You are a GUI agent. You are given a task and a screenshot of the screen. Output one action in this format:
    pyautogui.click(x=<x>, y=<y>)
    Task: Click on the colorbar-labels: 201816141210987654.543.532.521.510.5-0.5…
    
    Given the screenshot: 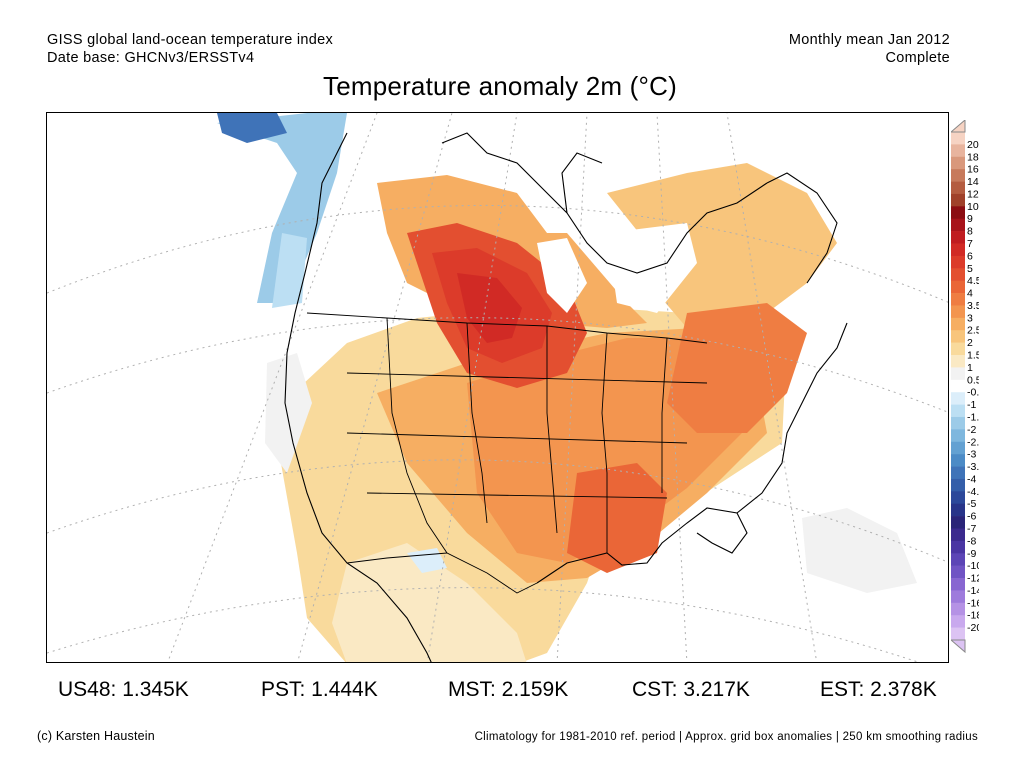 What is the action you would take?
    pyautogui.click(x=973, y=386)
    